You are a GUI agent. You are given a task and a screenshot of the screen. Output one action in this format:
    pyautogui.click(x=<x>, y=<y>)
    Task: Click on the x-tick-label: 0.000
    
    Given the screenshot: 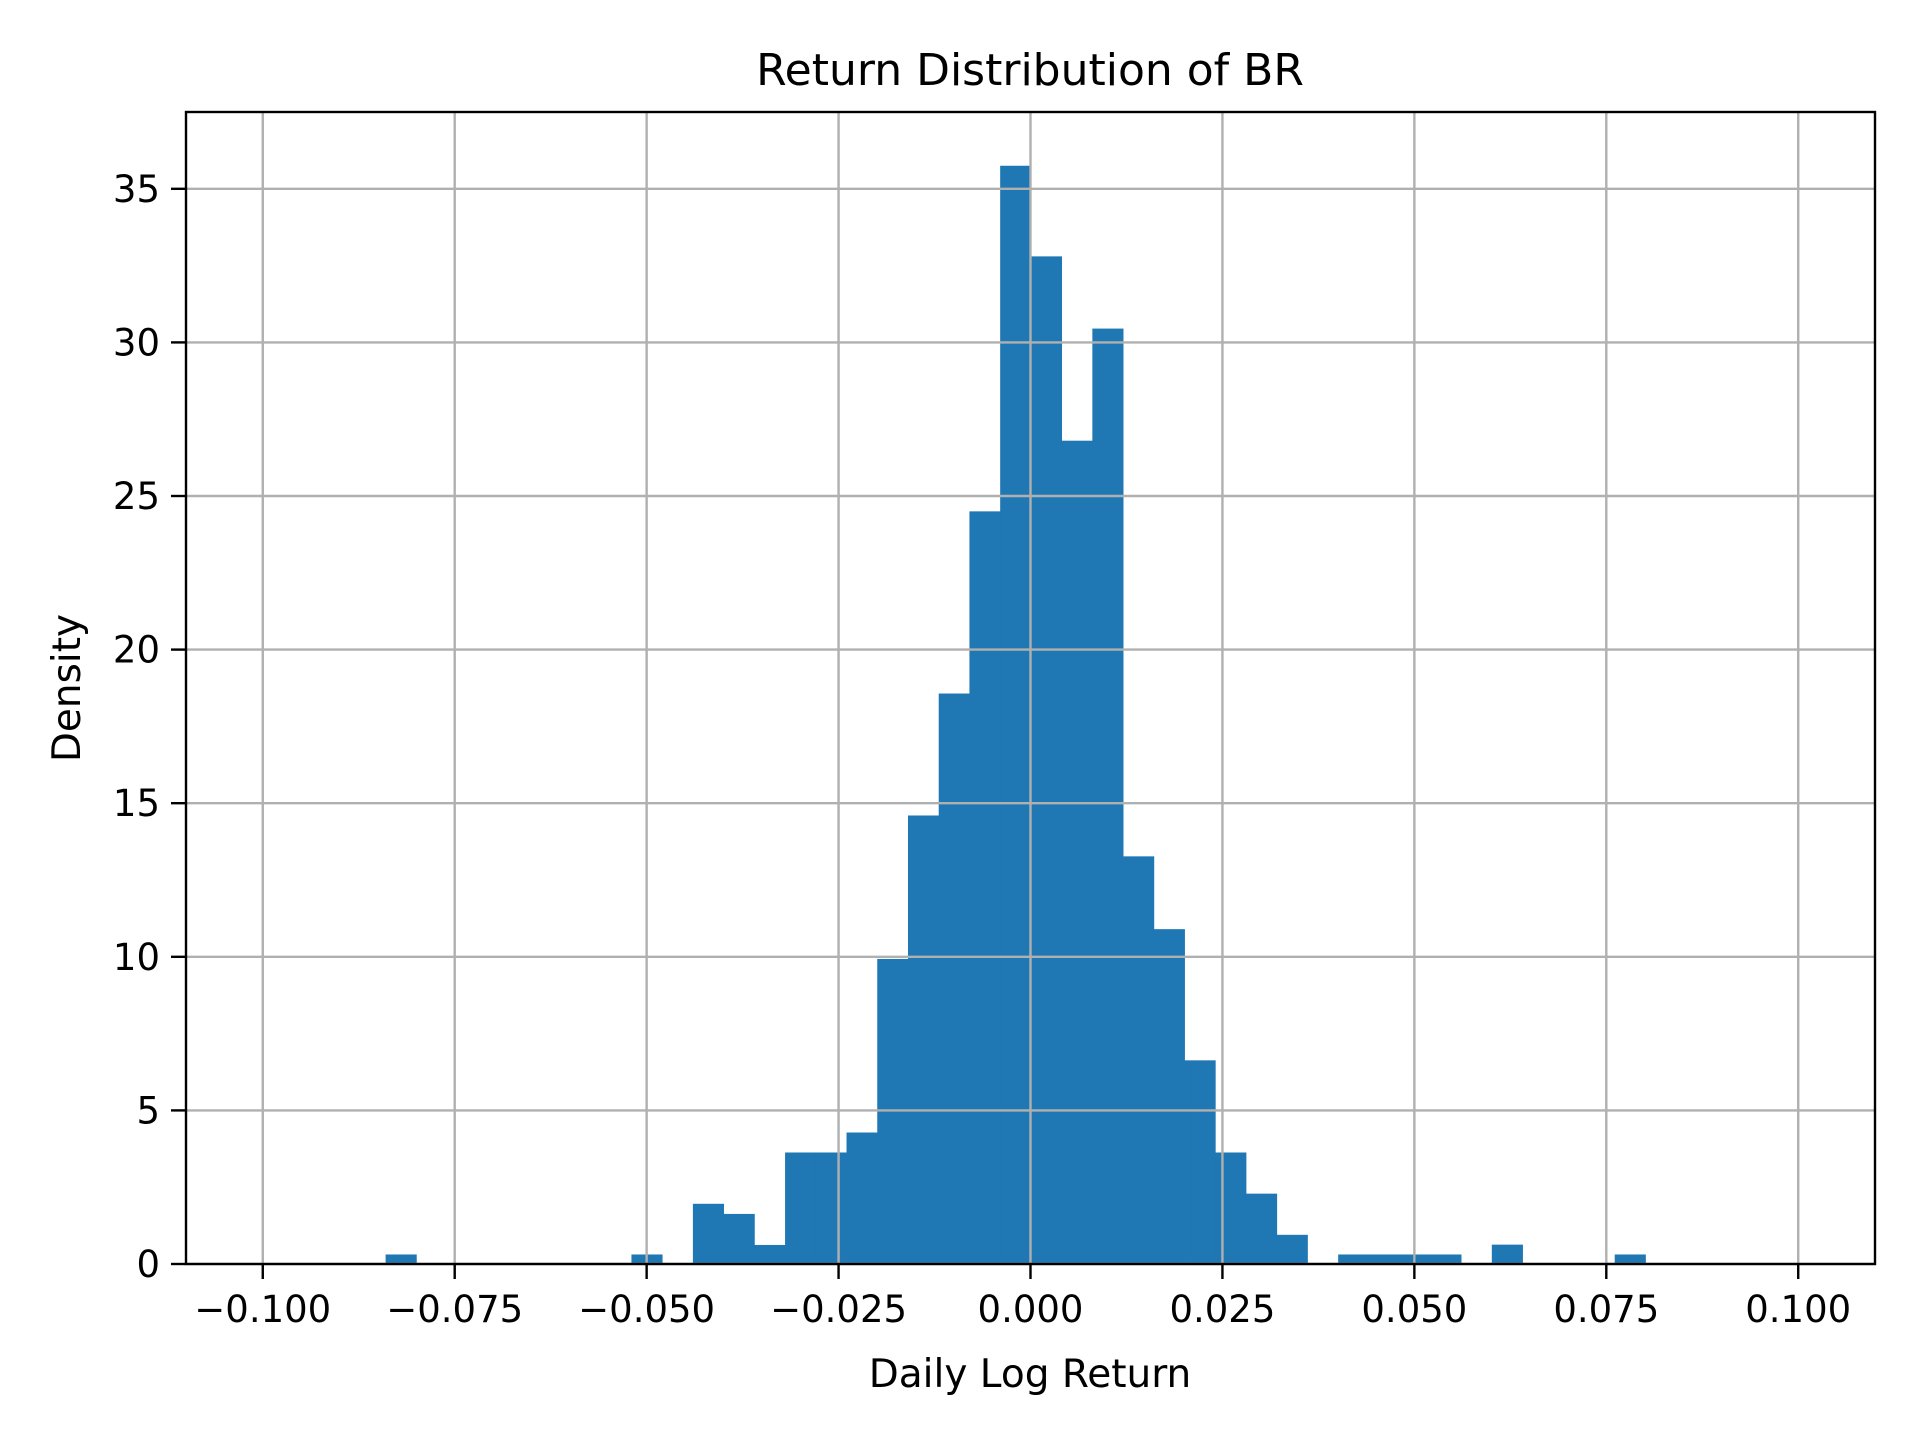 What is the action you would take?
    pyautogui.click(x=1031, y=1309)
    